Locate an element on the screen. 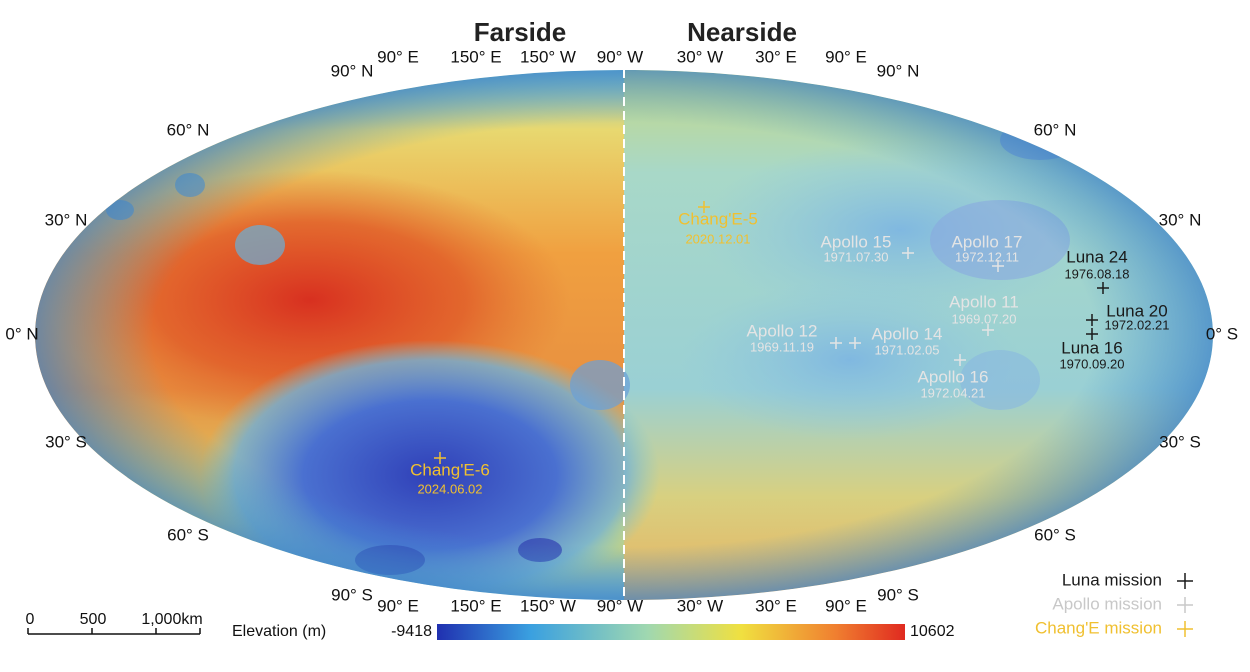  site-date: 1971.07.30 is located at coordinates (855, 256).